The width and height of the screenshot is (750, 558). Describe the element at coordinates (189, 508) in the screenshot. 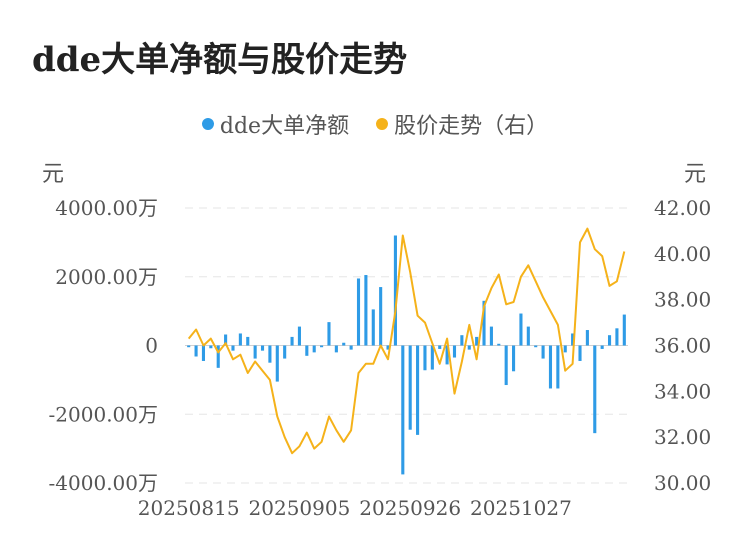

I see `x-tick-label: 20250815` at that location.